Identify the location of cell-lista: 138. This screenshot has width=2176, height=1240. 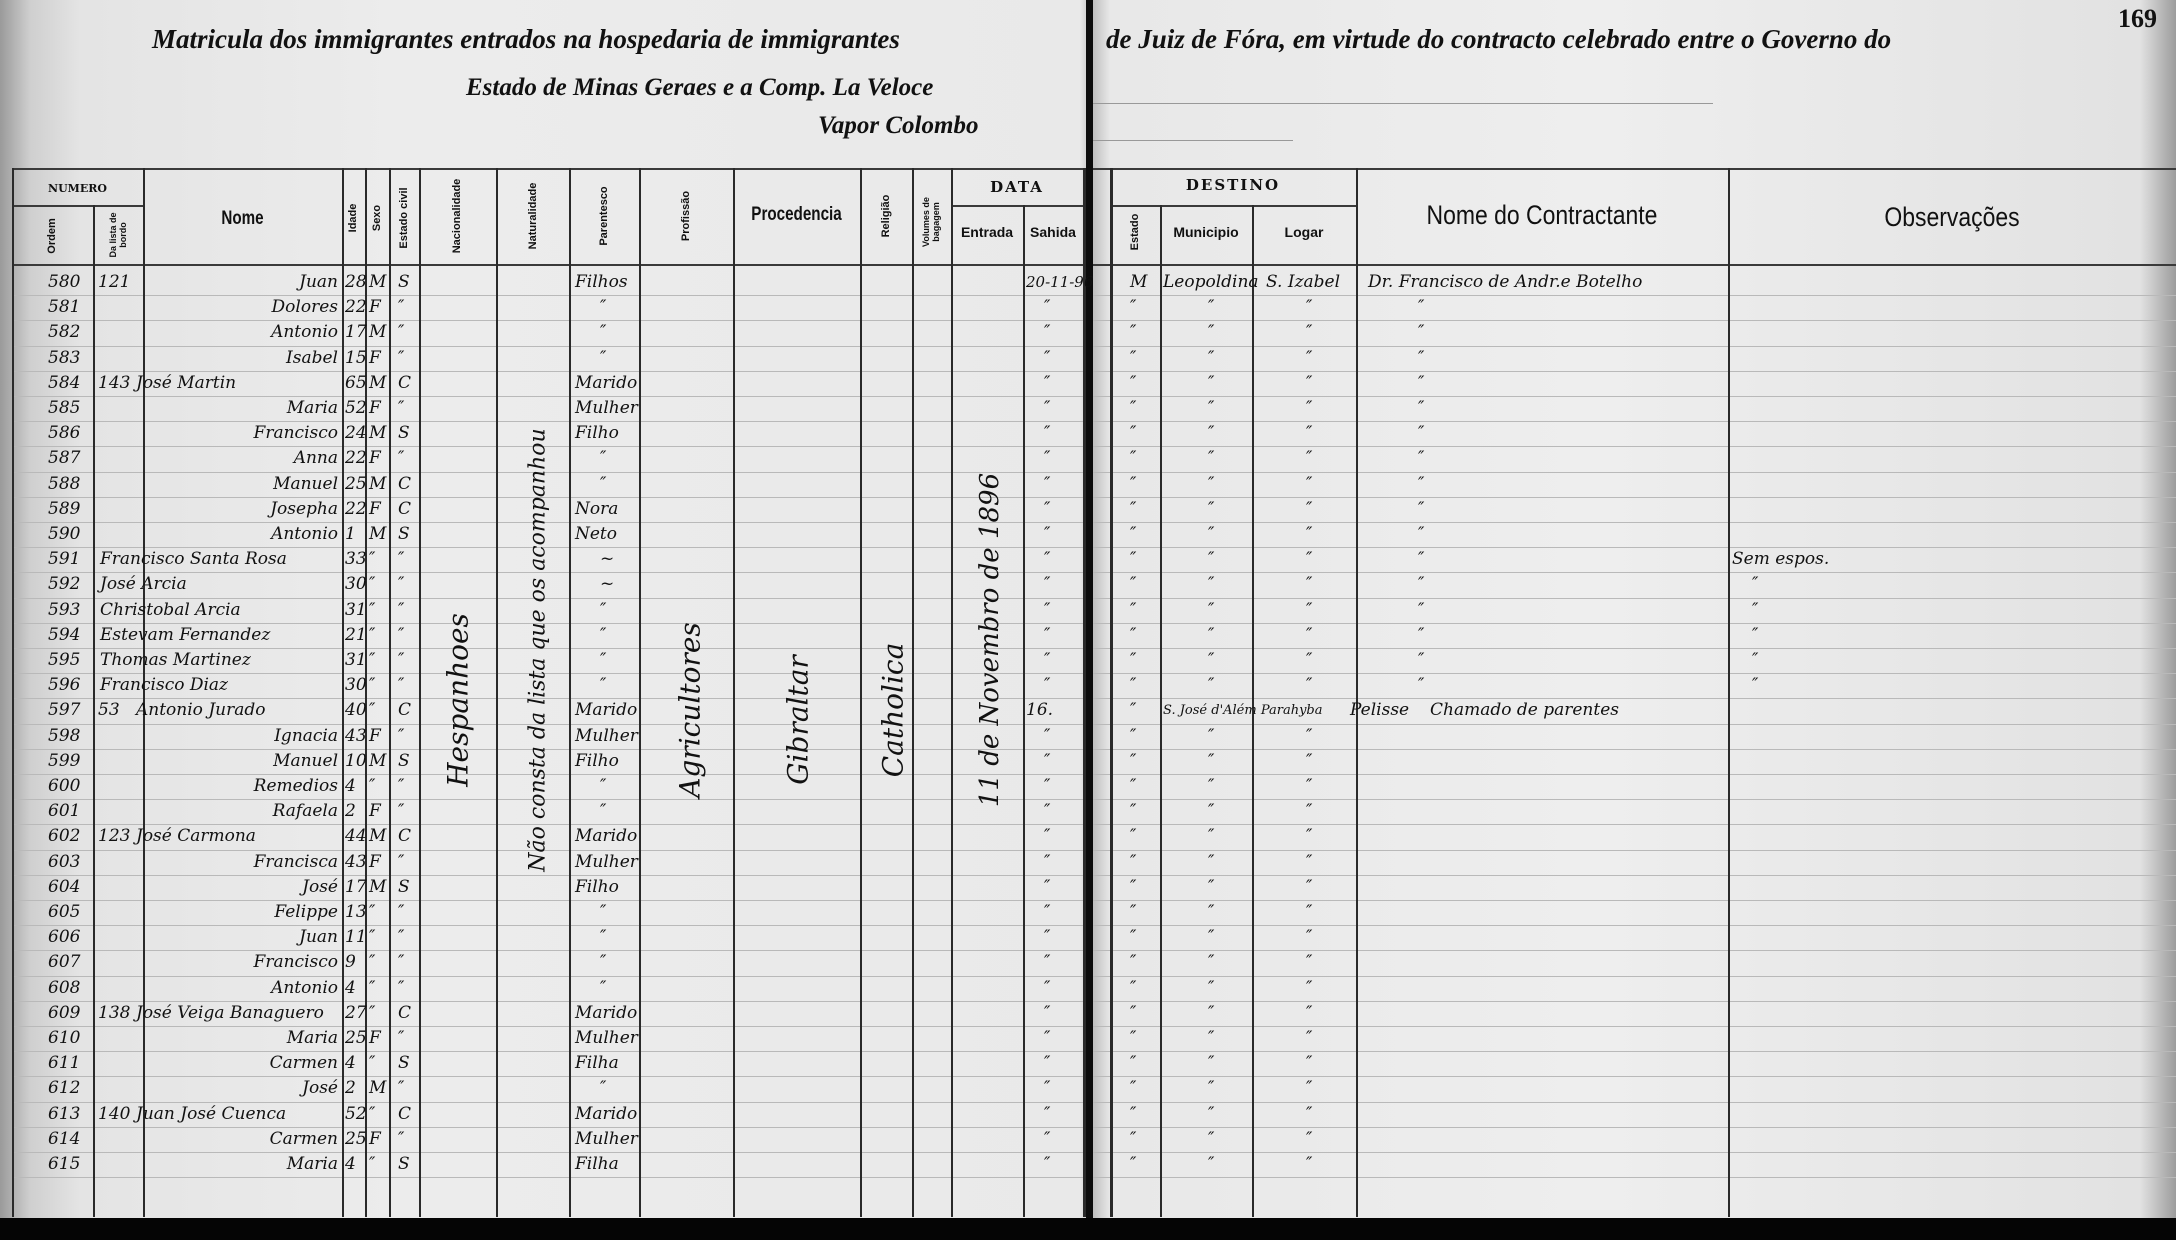
(114, 1012).